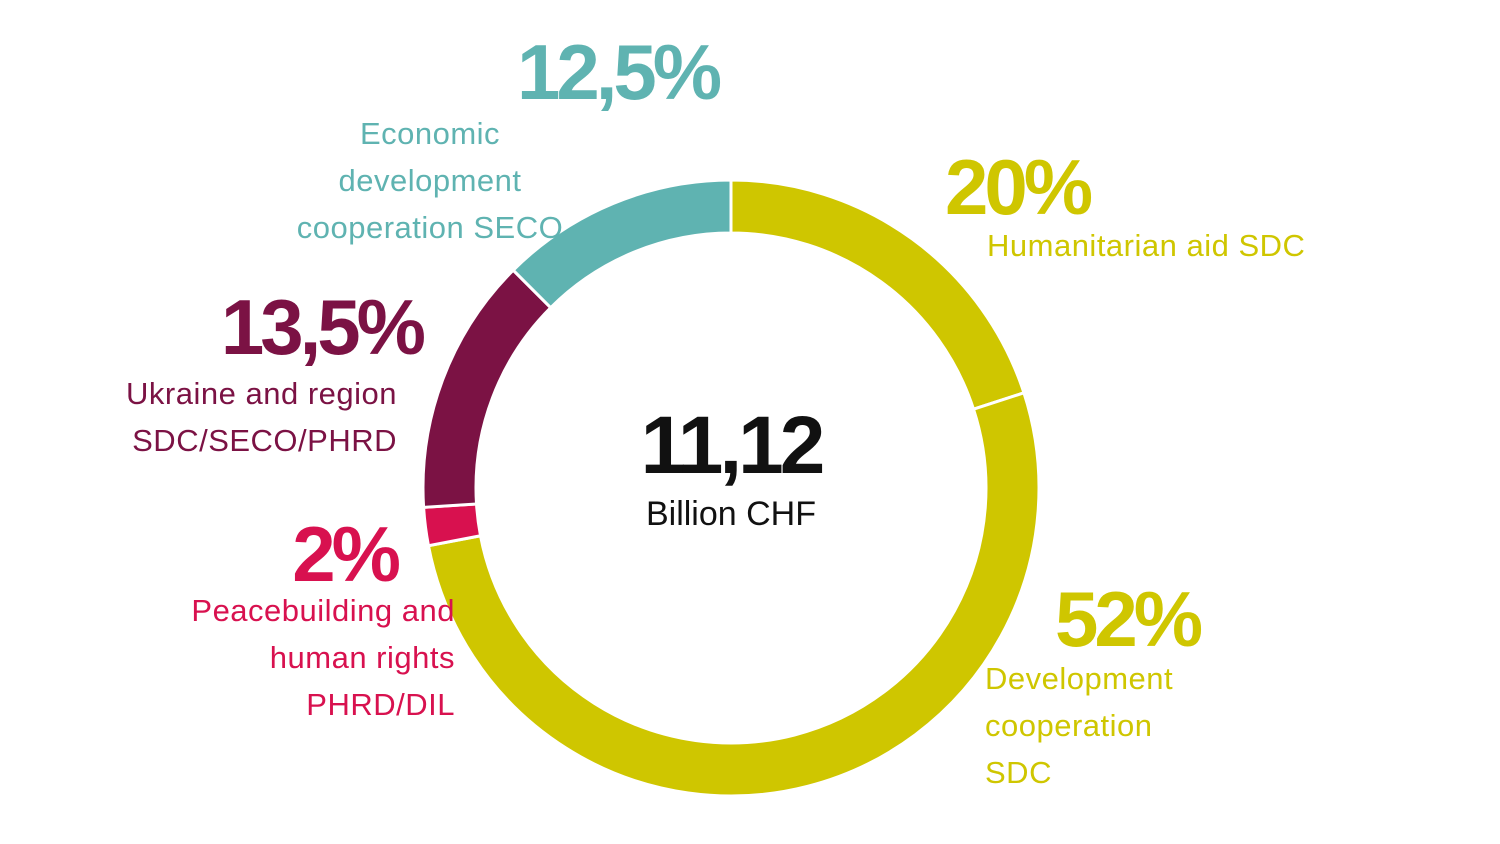  Describe the element at coordinates (1019, 187) in the screenshot. I see `value-label: 20%` at that location.